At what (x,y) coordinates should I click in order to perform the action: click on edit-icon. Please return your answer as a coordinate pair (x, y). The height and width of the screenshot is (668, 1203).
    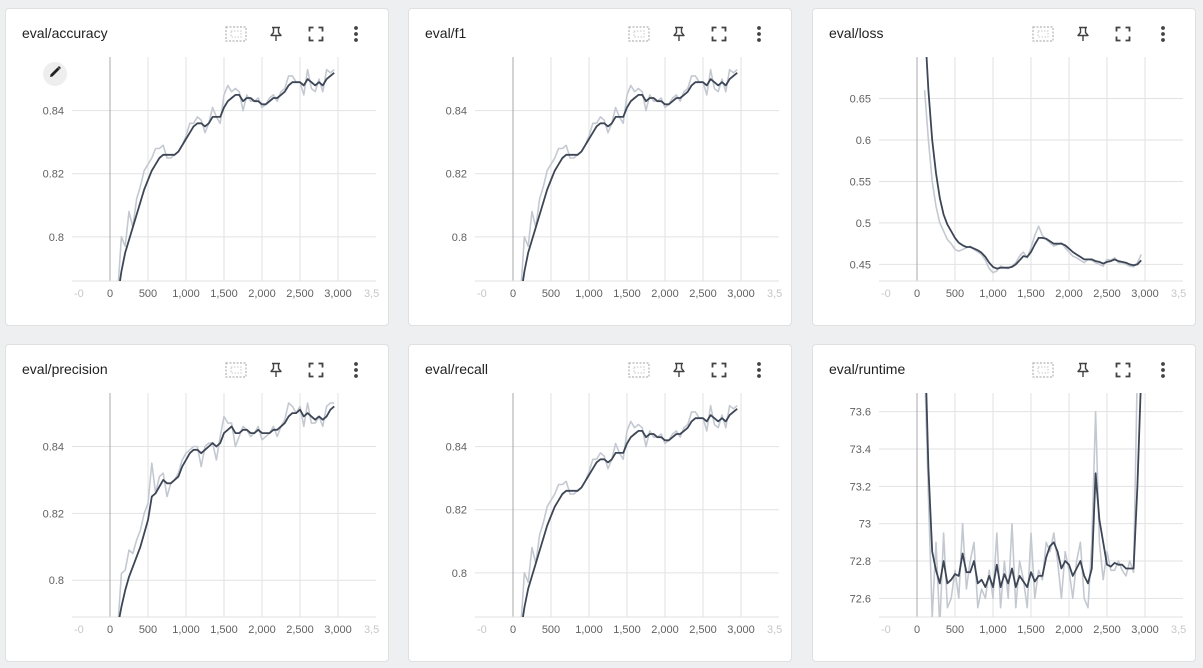
    Looking at the image, I should click on (55, 74).